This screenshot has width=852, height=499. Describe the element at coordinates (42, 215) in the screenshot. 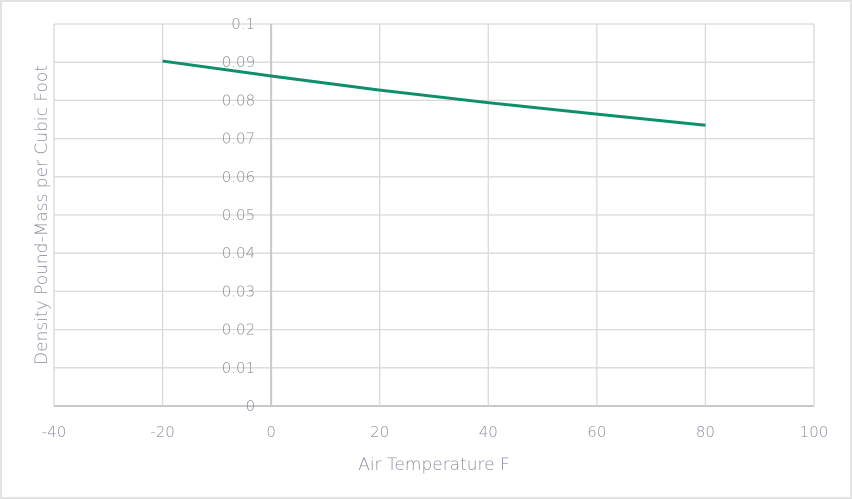

I see `y-axis-title: Density Pound-Mass per Cubic Foot` at that location.